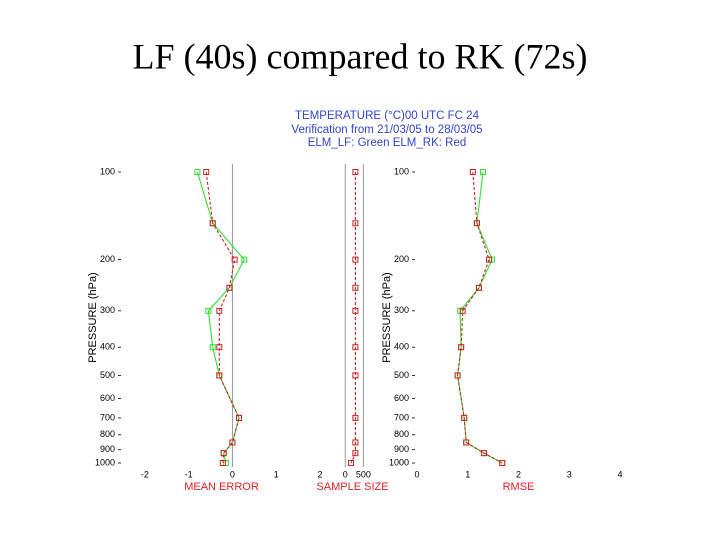 The height and width of the screenshot is (540, 720). I want to click on x-axis-title: MEAN ERROR, so click(221, 487).